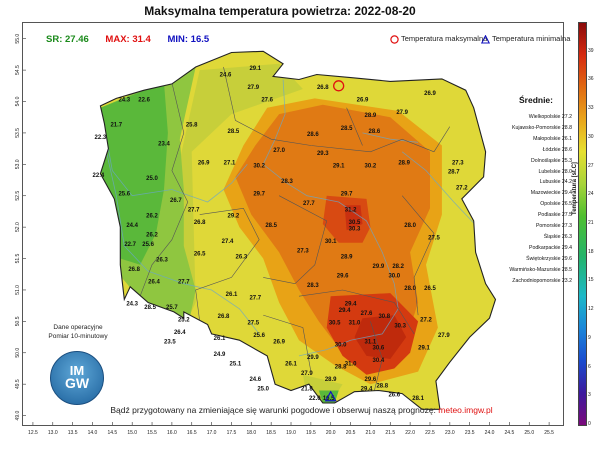 The image size is (603, 453). Describe the element at coordinates (192, 433) in the screenshot. I see `x-tick-label: 16.5` at that location.